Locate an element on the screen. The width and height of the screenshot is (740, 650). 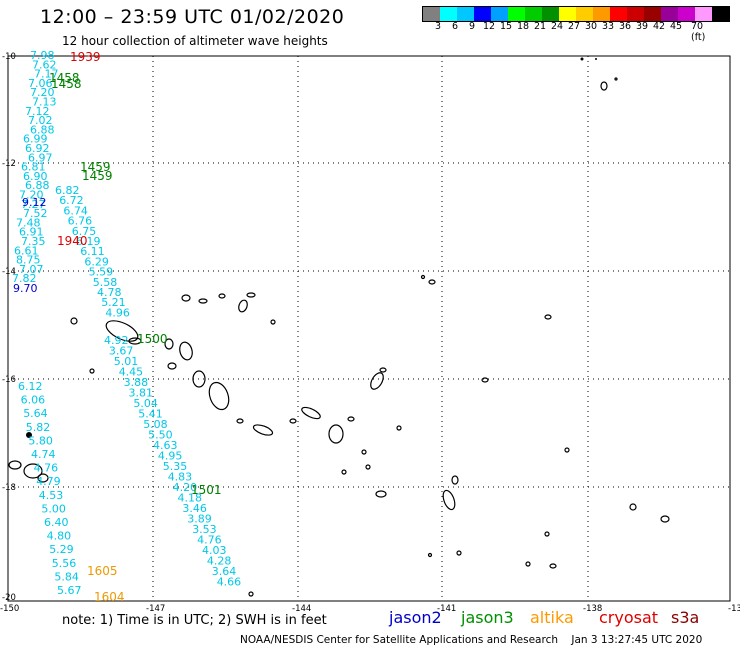
latitude-label: -18 is located at coordinates (9, 488).